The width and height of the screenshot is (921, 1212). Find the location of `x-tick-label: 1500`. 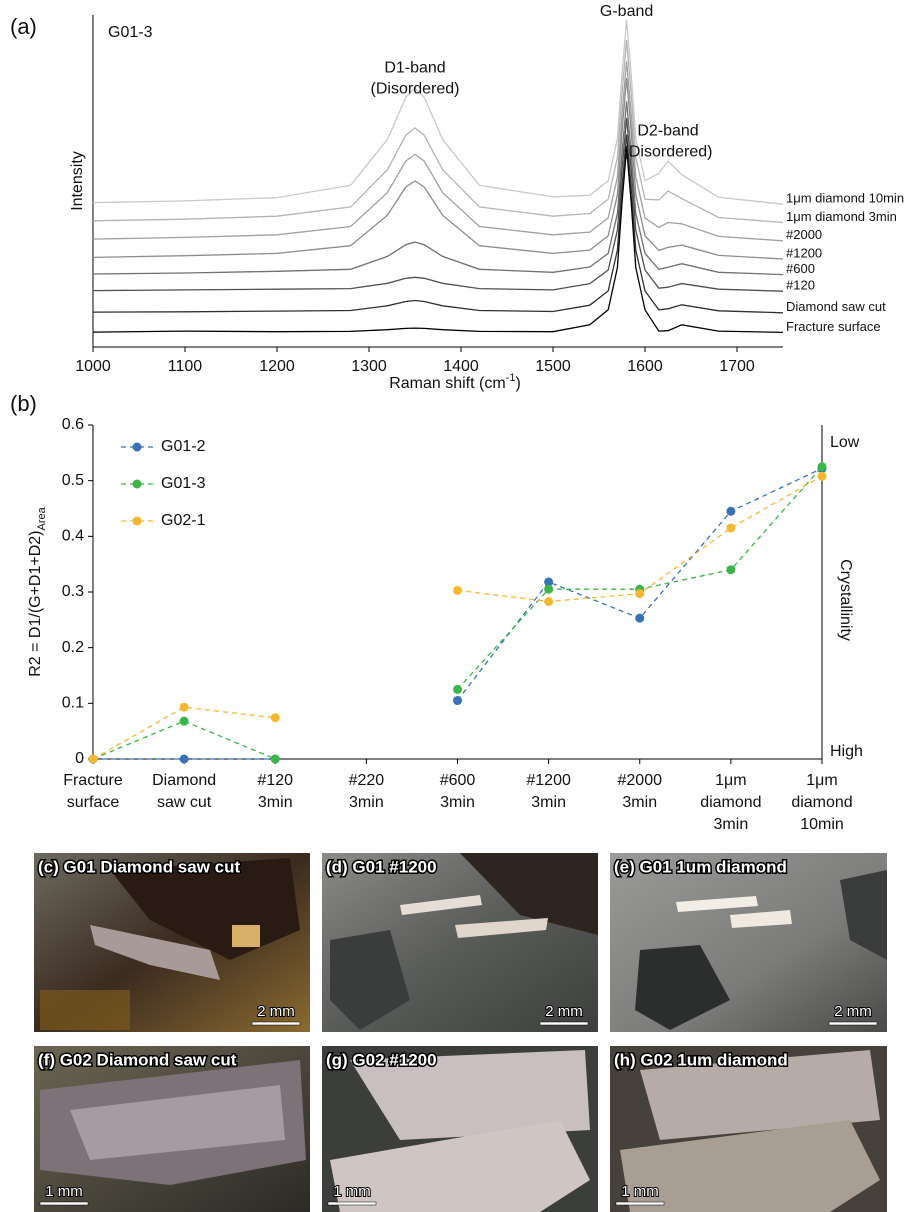

x-tick-label: 1500 is located at coordinates (553, 366).